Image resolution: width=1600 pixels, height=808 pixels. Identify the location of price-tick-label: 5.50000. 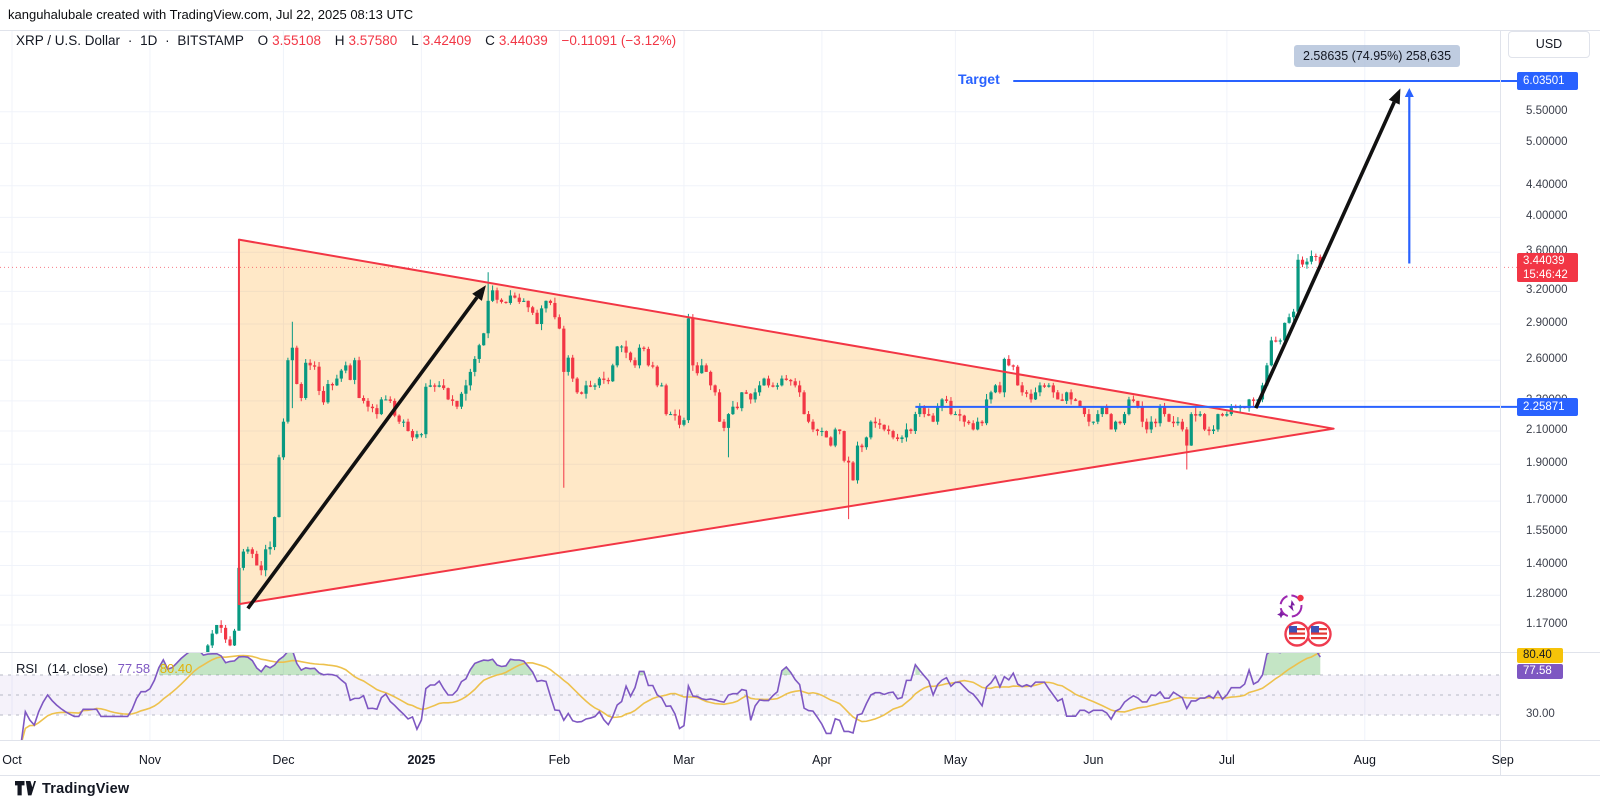
(1547, 110).